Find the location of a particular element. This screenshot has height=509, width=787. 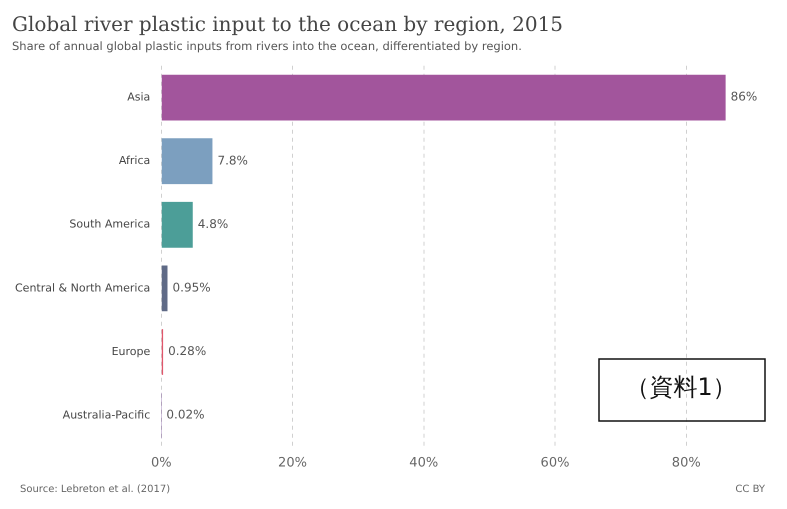

y-tick-label: Africa is located at coordinates (134, 161).